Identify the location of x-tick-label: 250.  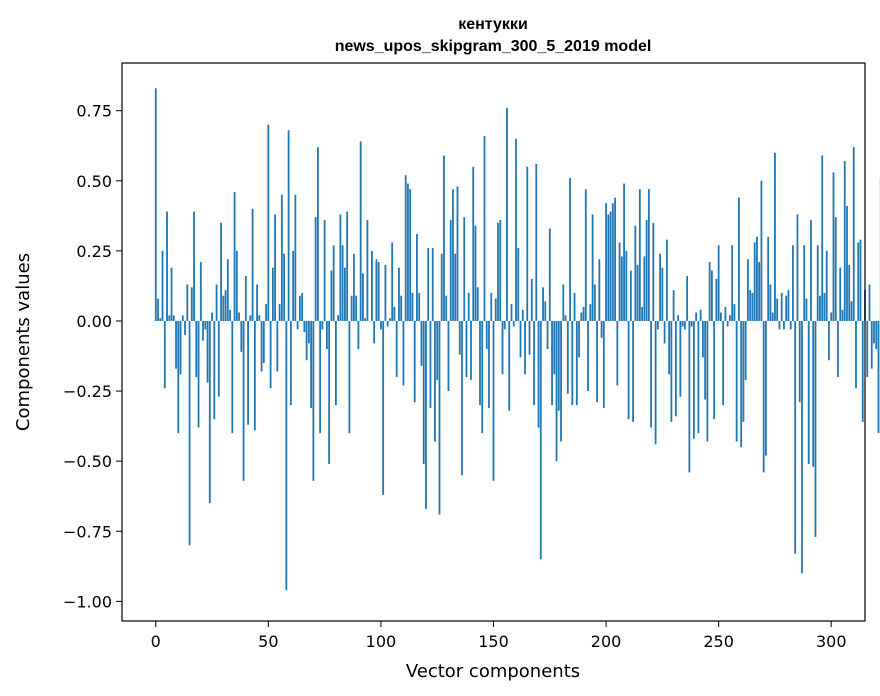
(718, 641).